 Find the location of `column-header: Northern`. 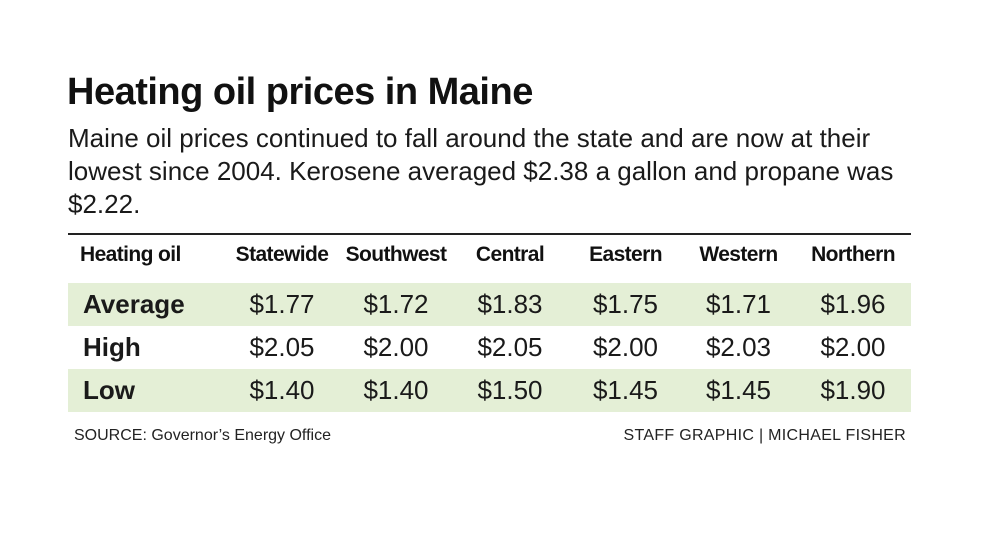

column-header: Northern is located at coordinates (853, 254).